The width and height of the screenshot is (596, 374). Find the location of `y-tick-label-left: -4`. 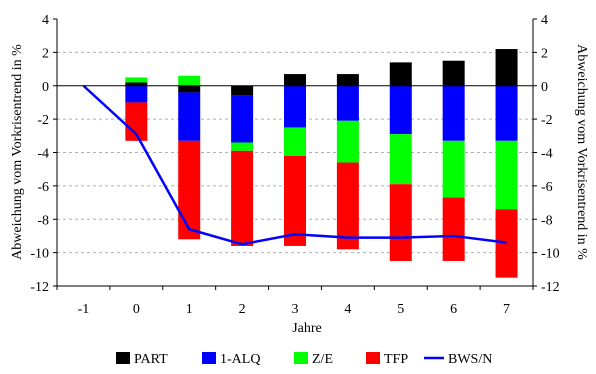

y-tick-label-left: -4 is located at coordinates (43, 154).